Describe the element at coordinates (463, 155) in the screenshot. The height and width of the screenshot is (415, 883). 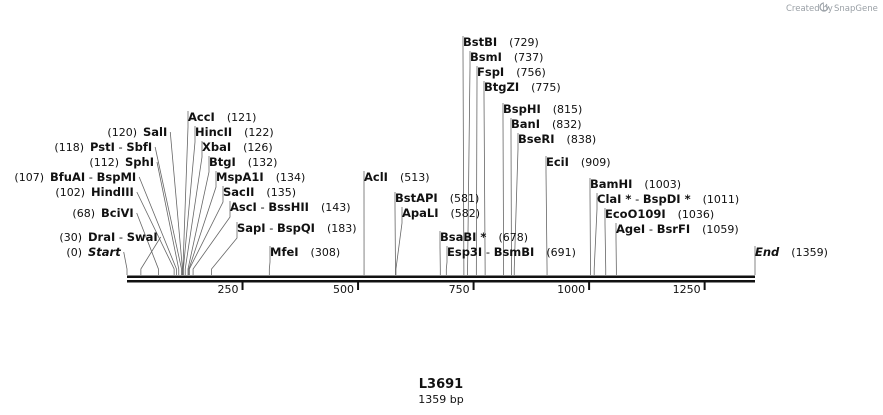
I see `leader-bstBI` at that location.